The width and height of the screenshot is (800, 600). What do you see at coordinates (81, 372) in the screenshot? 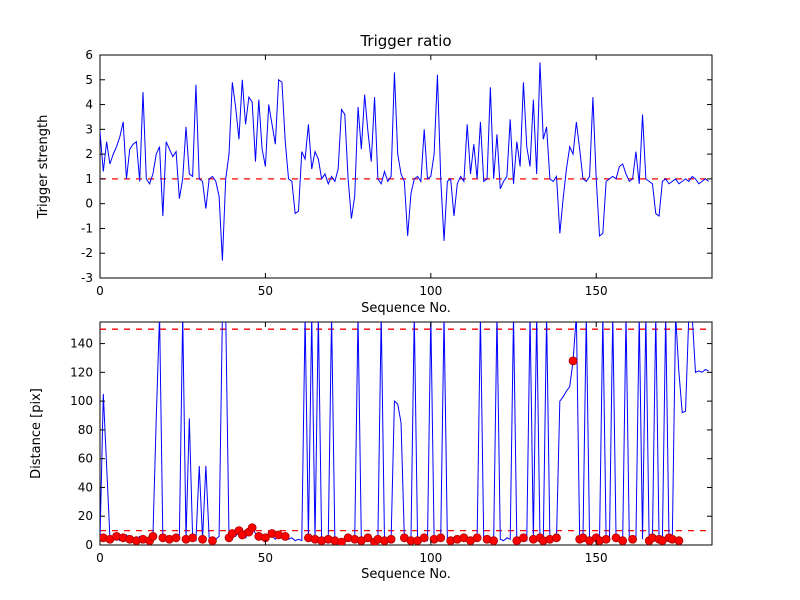
I see `y-tick-label: 120` at bounding box center [81, 372].